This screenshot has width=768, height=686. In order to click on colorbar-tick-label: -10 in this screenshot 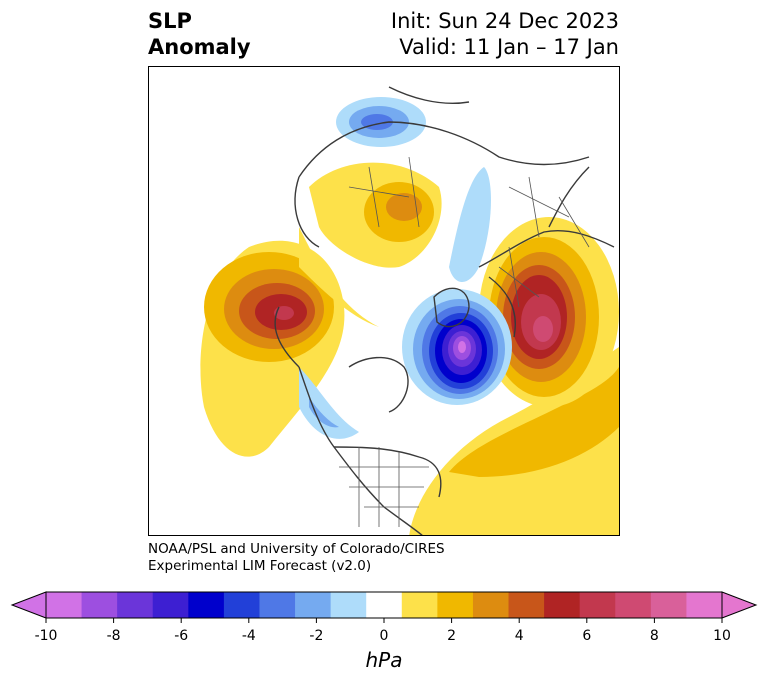, I will do `click(46, 636)`.